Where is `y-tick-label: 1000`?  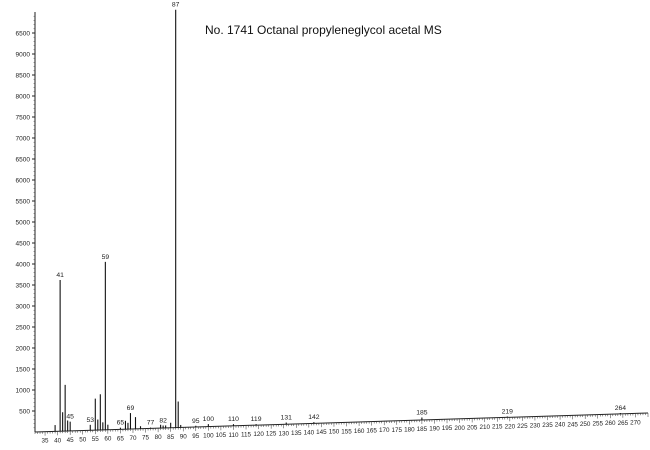 y-tick-label: 1000 is located at coordinates (23, 391).